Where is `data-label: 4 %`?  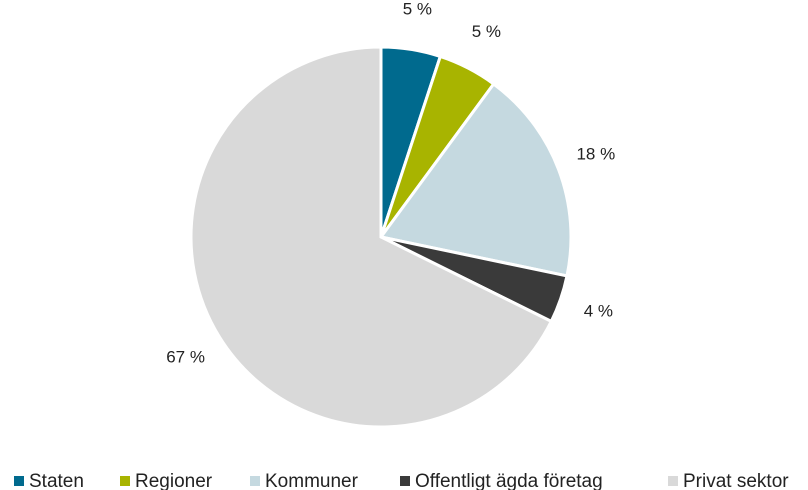
data-label: 4 % is located at coordinates (598, 311).